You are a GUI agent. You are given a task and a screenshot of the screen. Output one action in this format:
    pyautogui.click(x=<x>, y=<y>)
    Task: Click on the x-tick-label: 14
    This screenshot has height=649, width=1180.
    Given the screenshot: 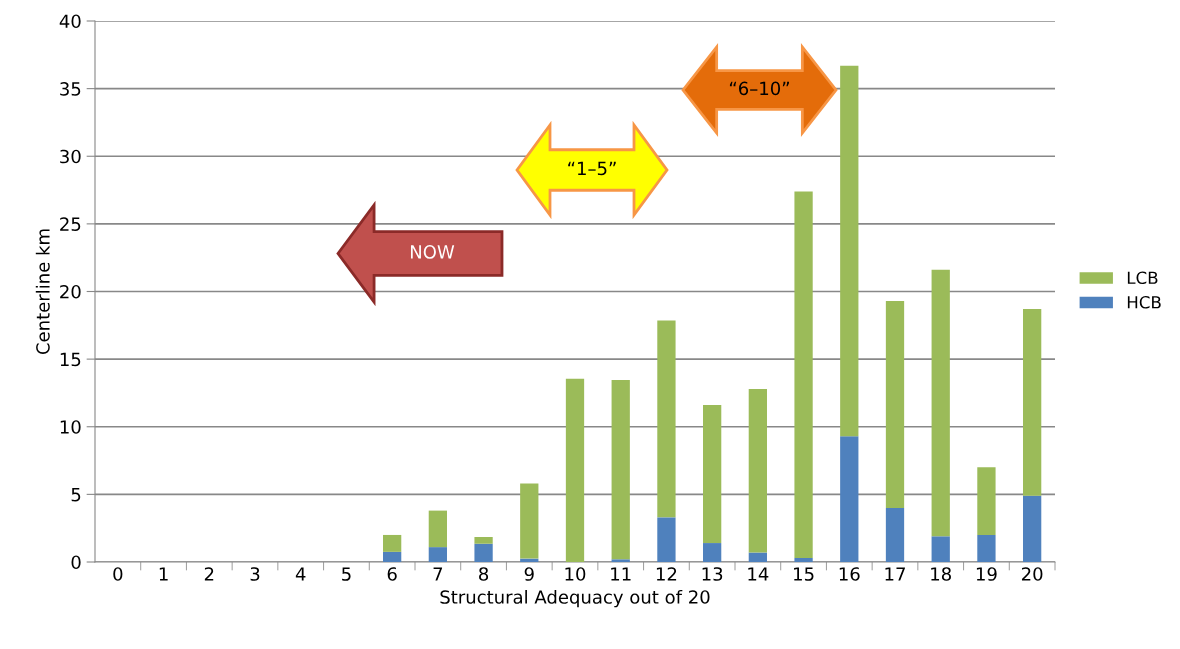 What is the action you would take?
    pyautogui.click(x=758, y=574)
    